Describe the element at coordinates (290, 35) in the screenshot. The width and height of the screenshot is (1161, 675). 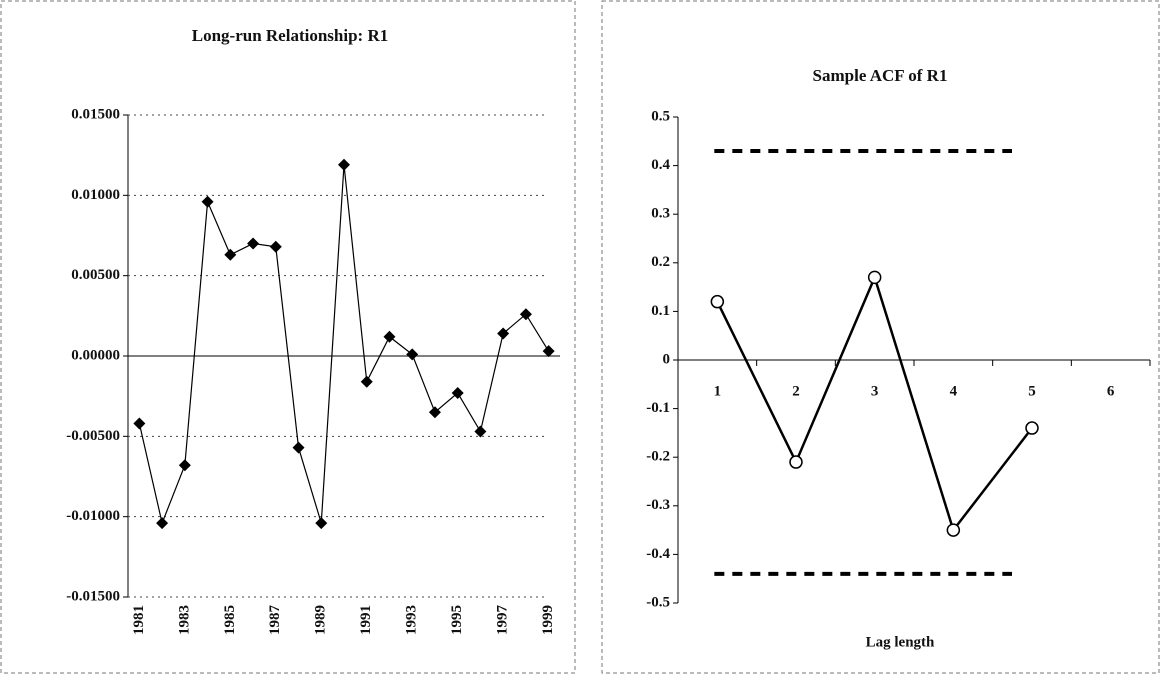
I see `chart-title: Long-run Relationship: R1` at that location.